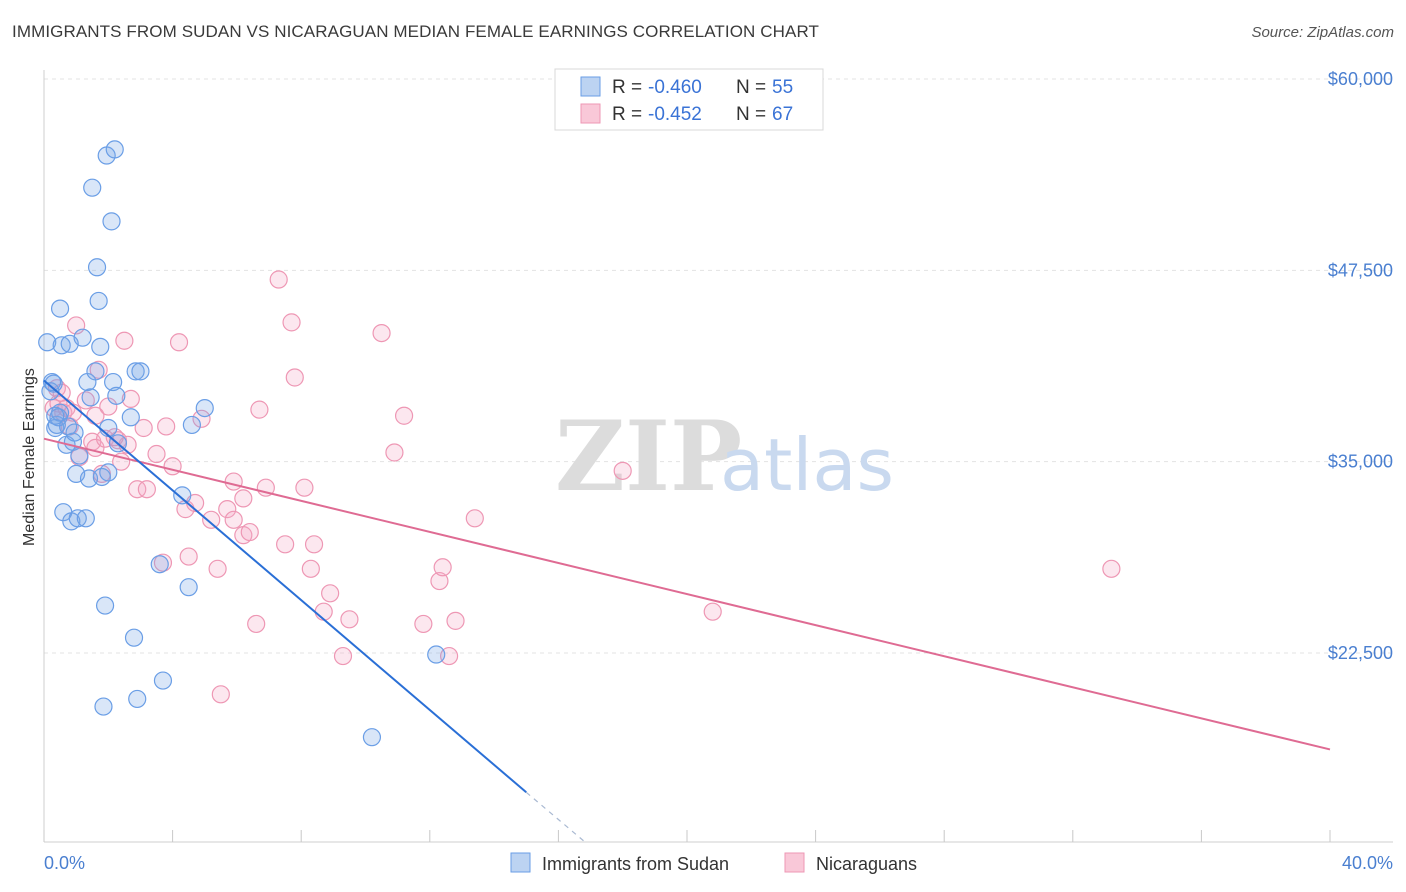 This screenshot has height=892, width=1406. I want to click on legend-n-nicaraguans: 67, so click(782, 114).